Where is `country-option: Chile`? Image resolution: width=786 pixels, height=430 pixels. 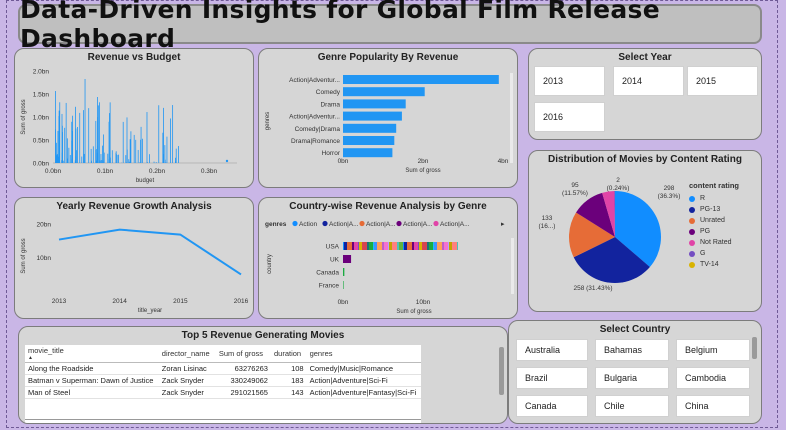
country-option: Chile is located at coordinates (632, 406).